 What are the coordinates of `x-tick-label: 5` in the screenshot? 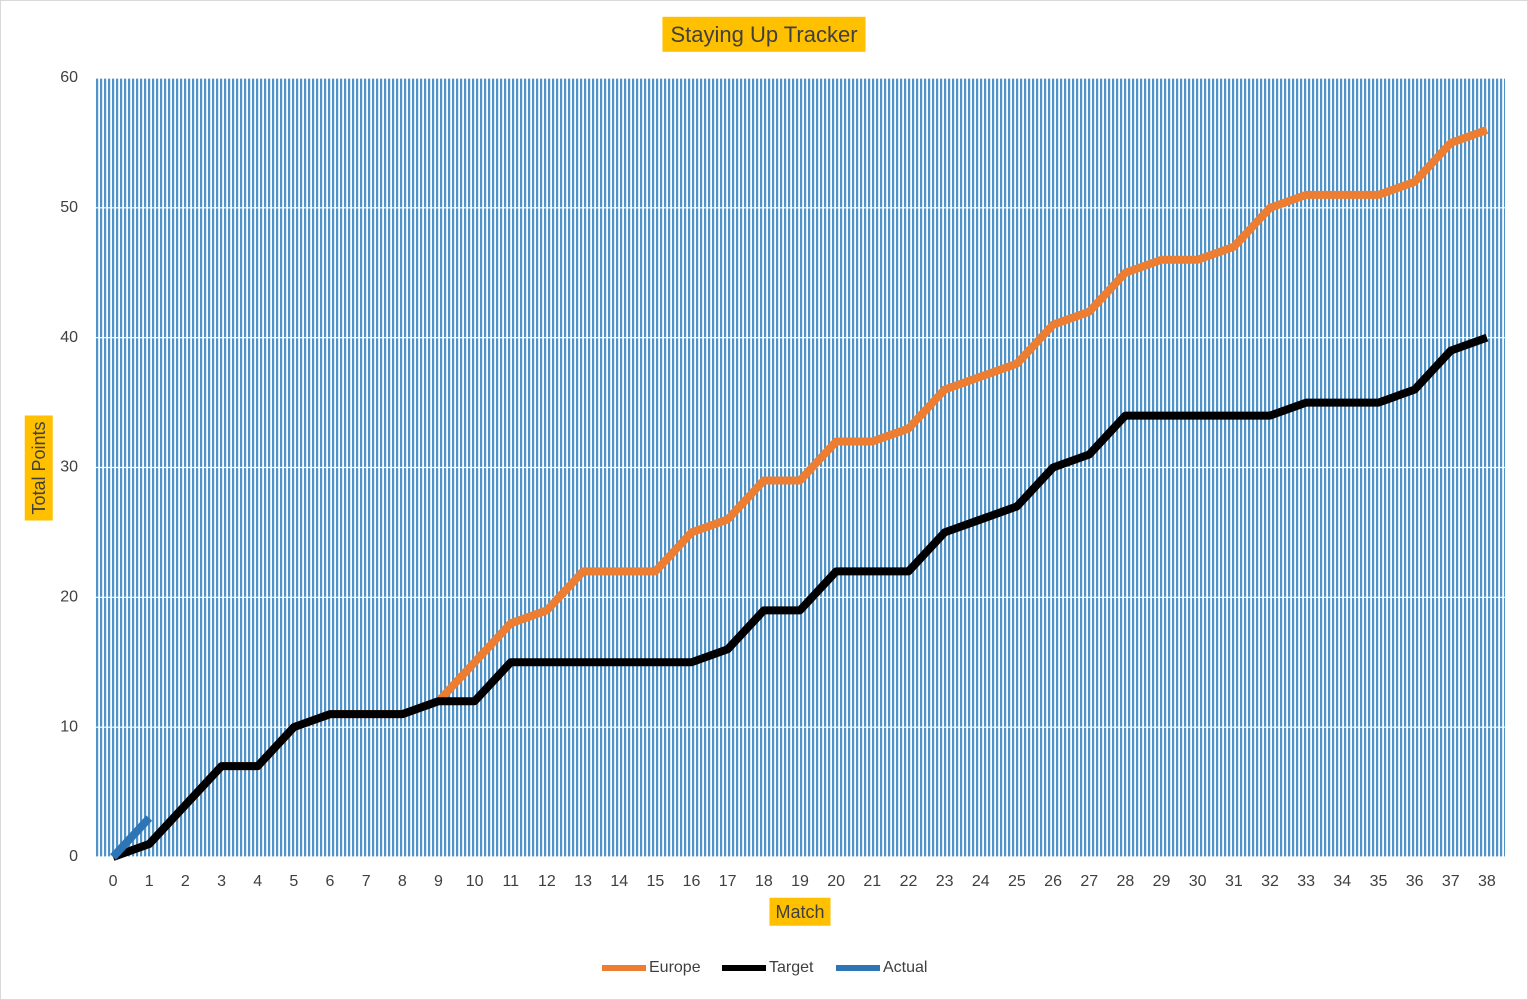 It's located at (293, 881).